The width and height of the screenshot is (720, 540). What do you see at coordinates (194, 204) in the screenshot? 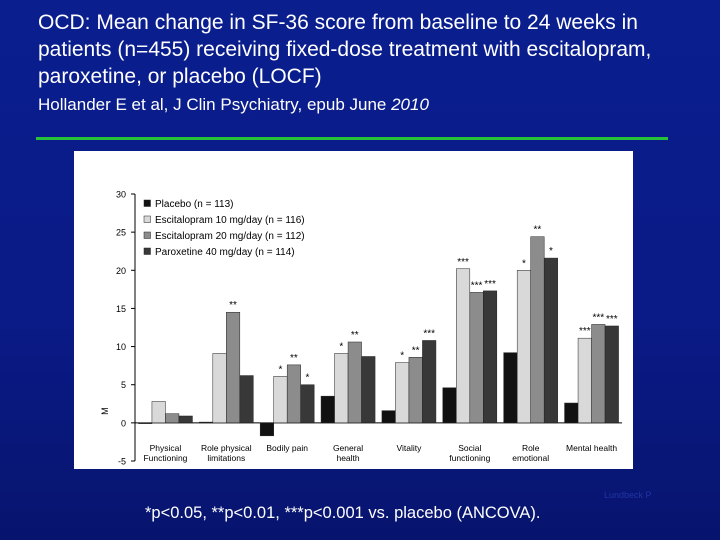
I see `legend-label: Placebo (n = 113)` at bounding box center [194, 204].